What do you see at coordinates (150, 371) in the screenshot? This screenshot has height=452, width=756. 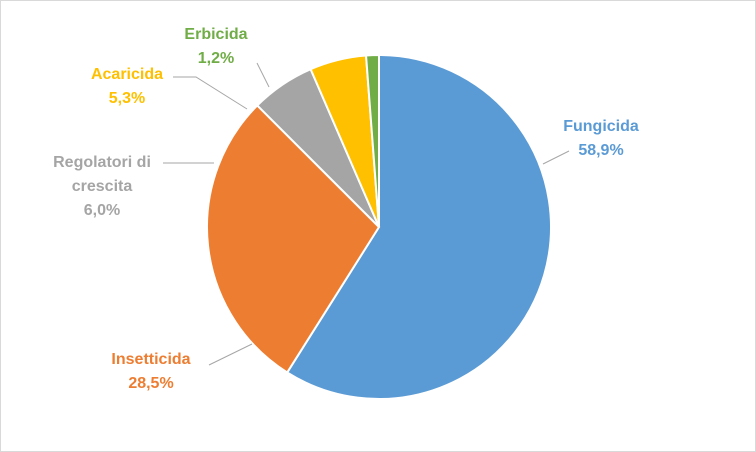 I see `data-label-insetticida: Insetticida 28,5%` at bounding box center [150, 371].